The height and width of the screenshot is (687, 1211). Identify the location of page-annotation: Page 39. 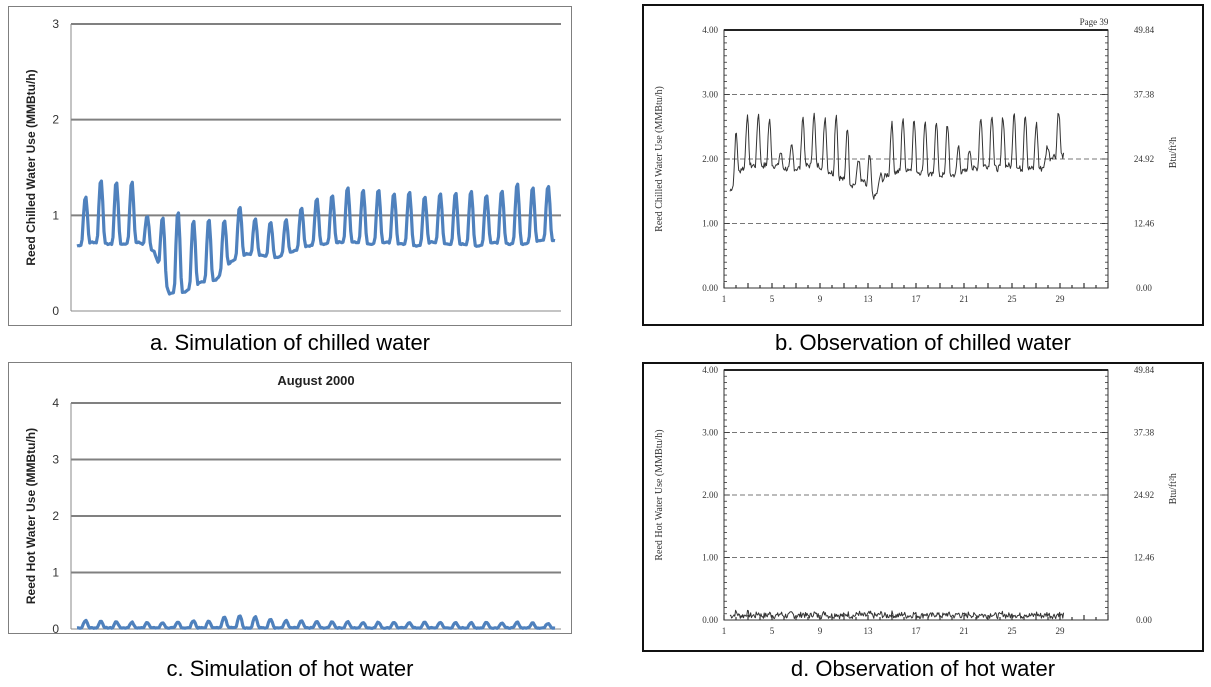
(1094, 22).